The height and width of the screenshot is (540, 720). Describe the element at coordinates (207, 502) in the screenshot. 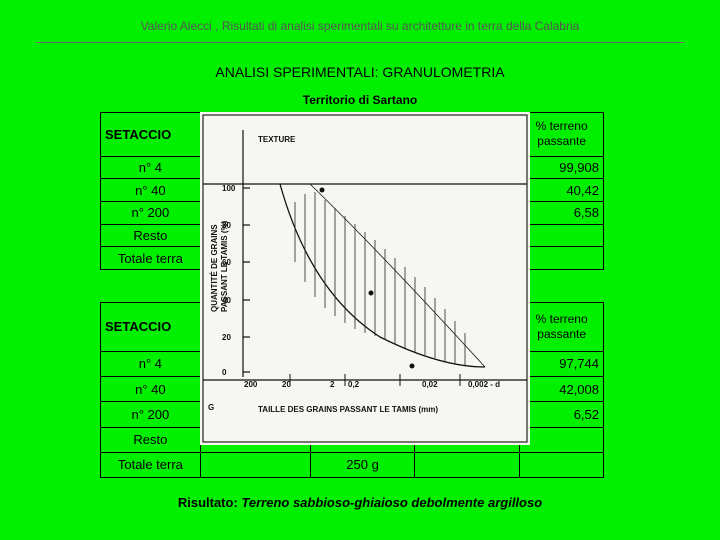

I see `result-label: Risultato:` at that location.